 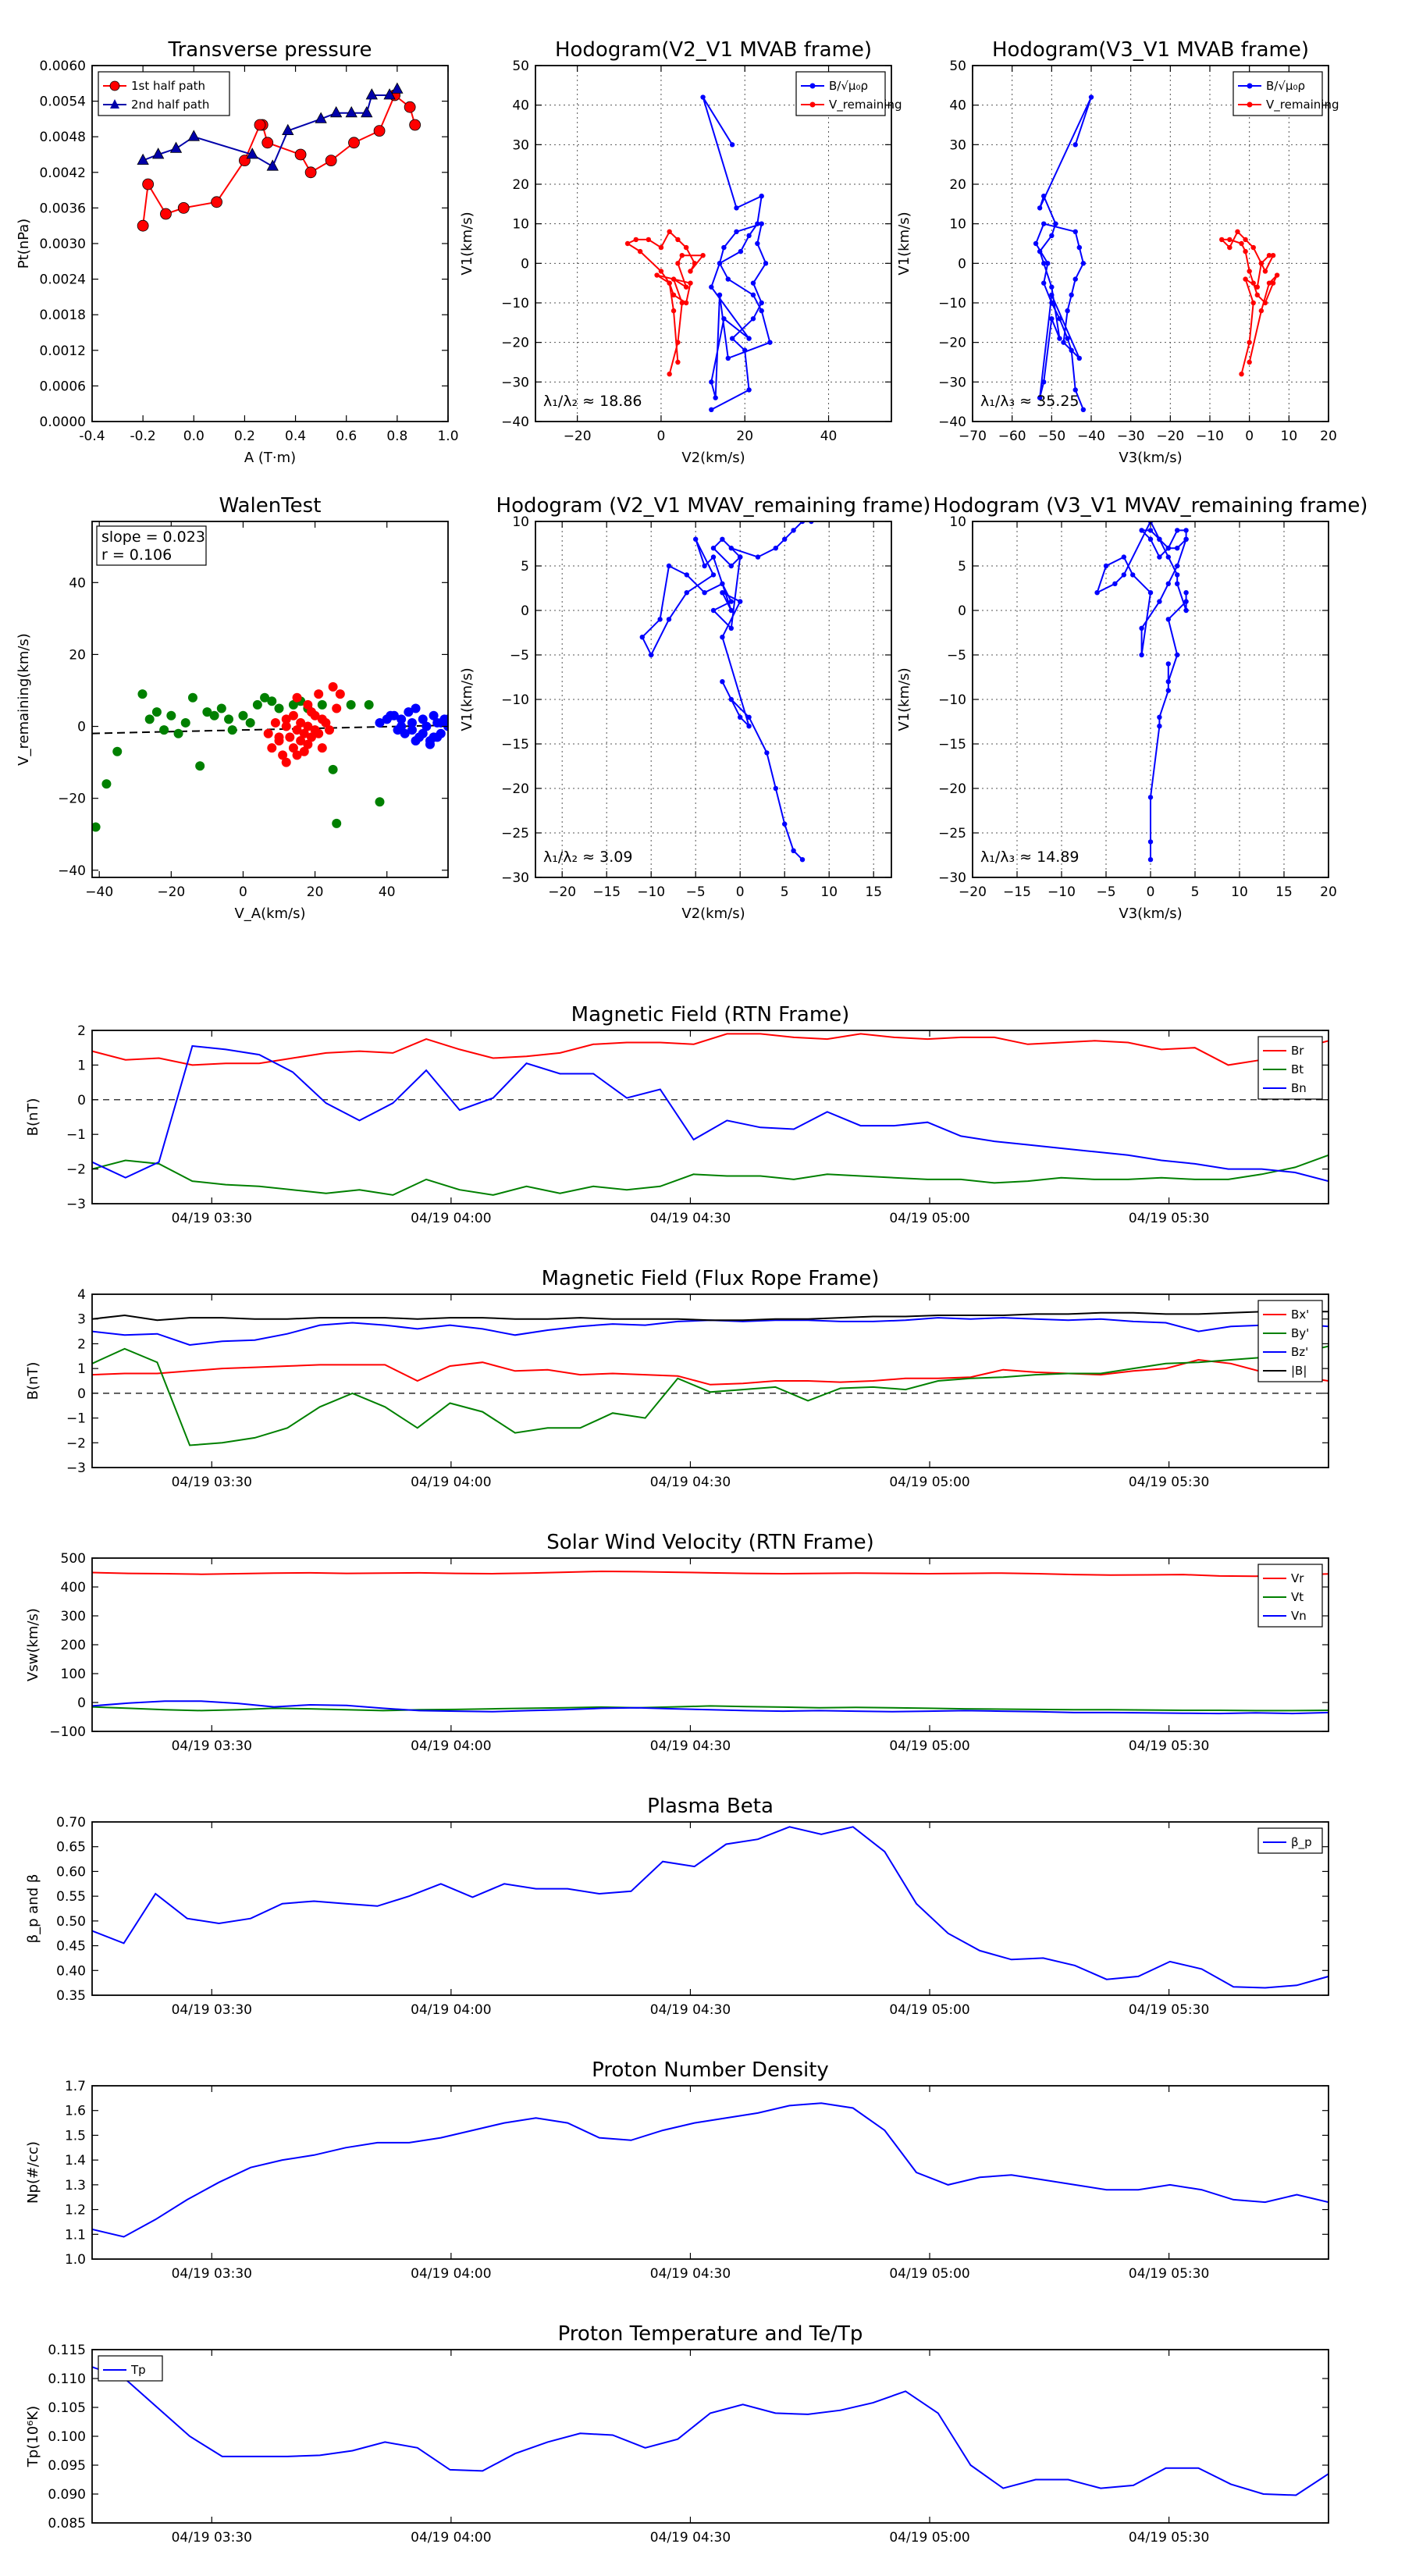 I want to click on legend-label: V_remaining, so click(x=866, y=105).